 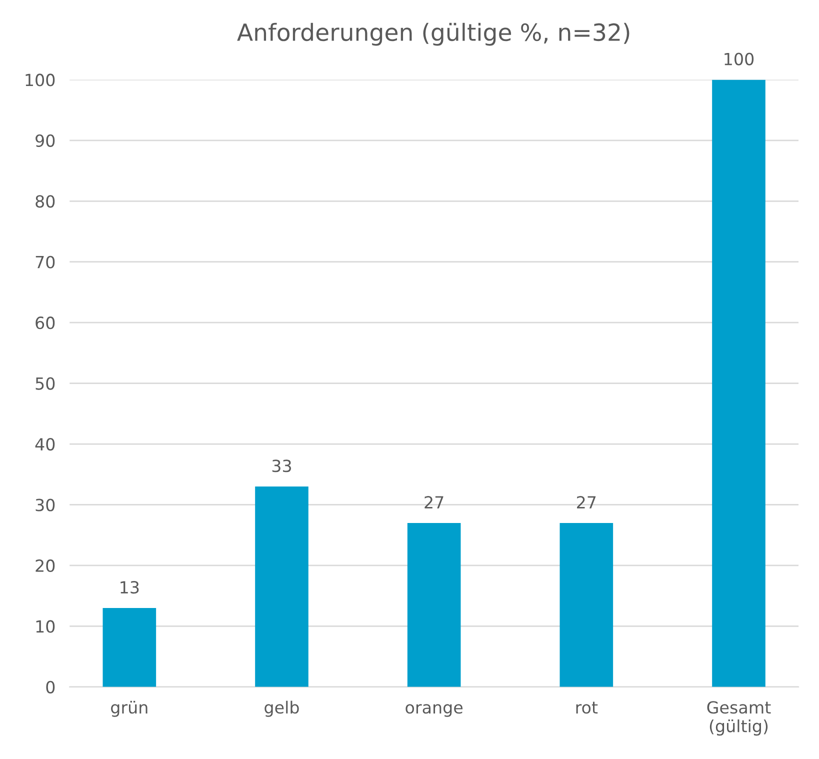 I want to click on data-label: 100, so click(x=739, y=59).